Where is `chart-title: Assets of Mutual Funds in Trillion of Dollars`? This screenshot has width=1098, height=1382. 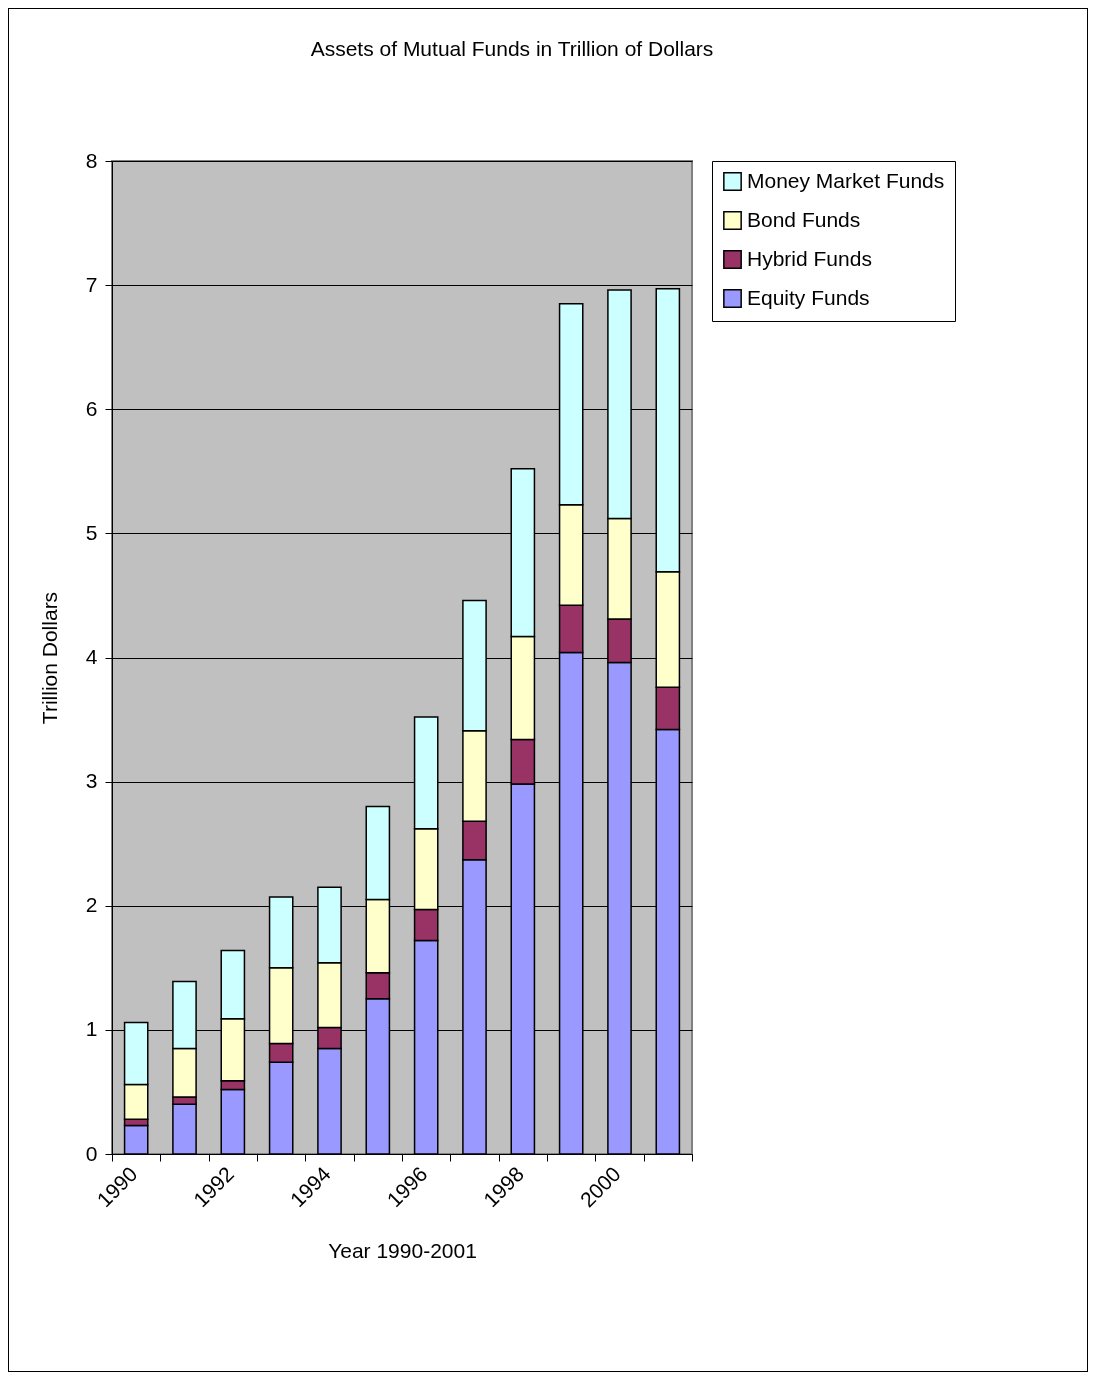 chart-title: Assets of Mutual Funds in Trillion of Dollars is located at coordinates (512, 48).